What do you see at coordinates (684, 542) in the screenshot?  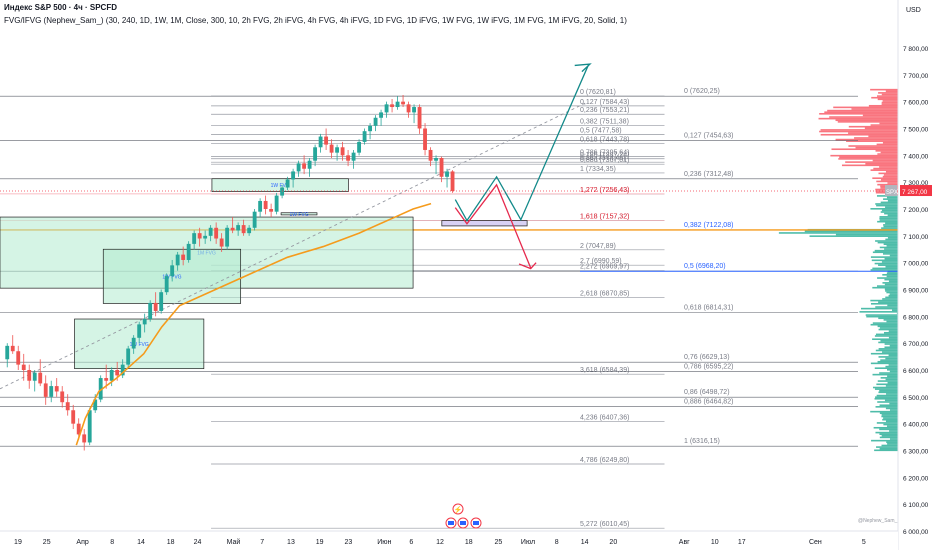 I see `x-tick-label: Авг` at bounding box center [684, 542].